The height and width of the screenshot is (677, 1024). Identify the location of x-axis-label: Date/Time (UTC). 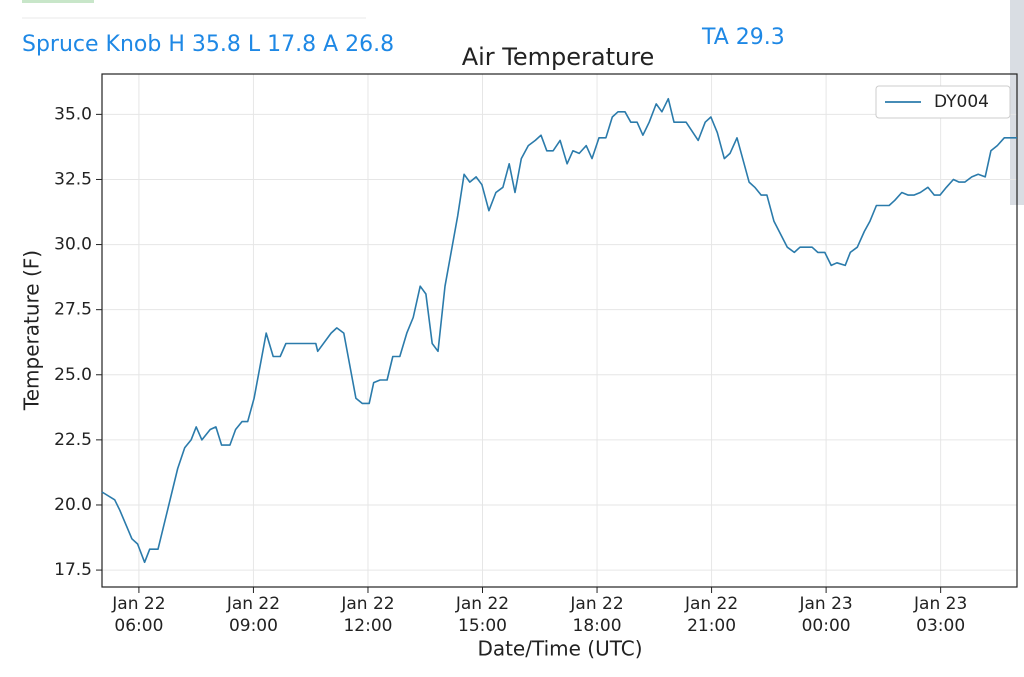
(559, 649).